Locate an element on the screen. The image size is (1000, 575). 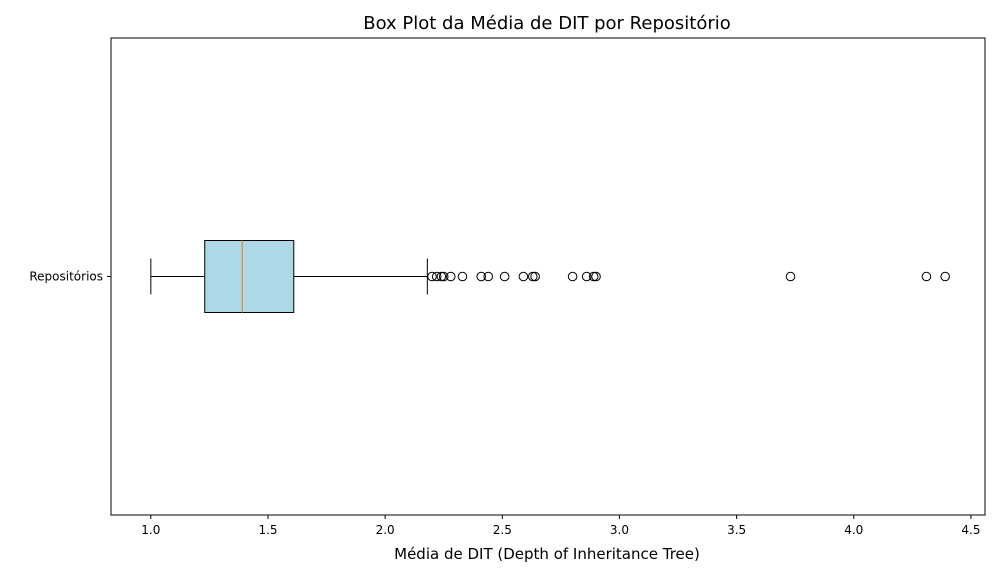
y-axis: Repositórios is located at coordinates (70, 277).